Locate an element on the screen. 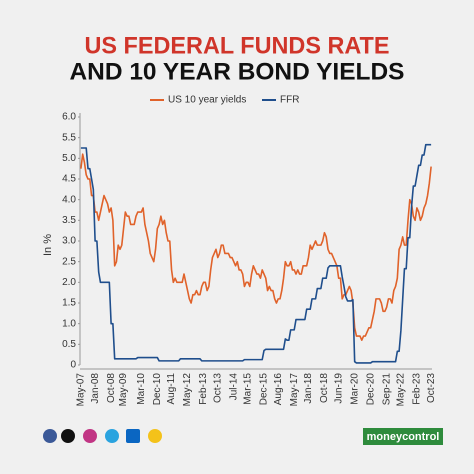 This screenshot has width=474, height=474. x-tick-label: May-17 is located at coordinates (294, 390).